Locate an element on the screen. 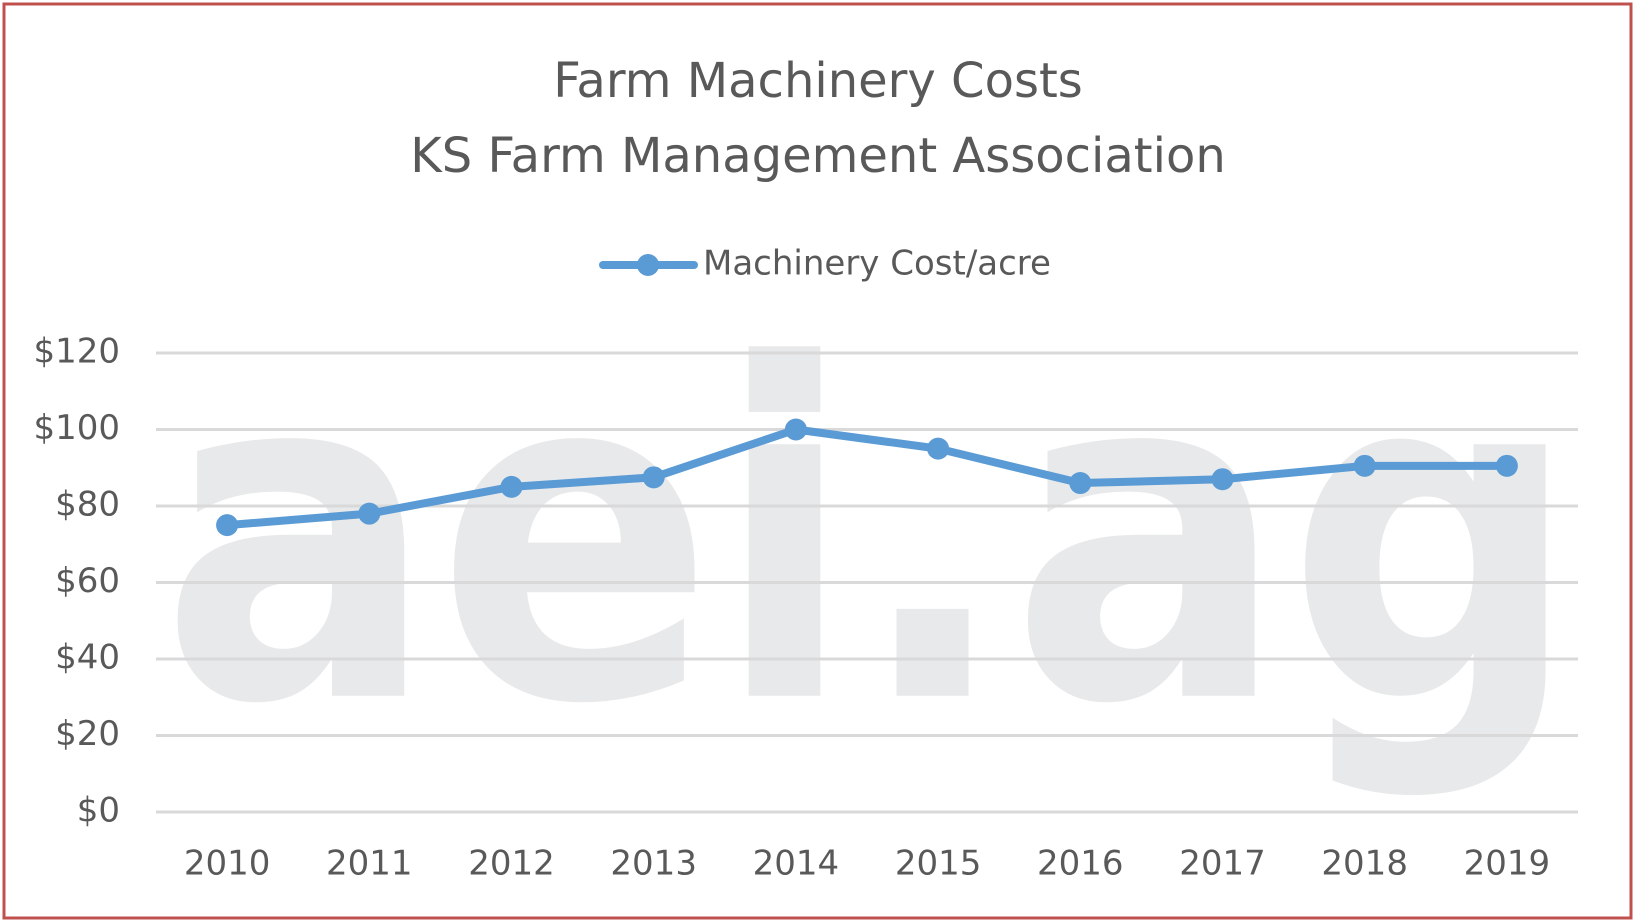 This screenshot has width=1636, height=924. y-tick-label: $60 is located at coordinates (87, 581).